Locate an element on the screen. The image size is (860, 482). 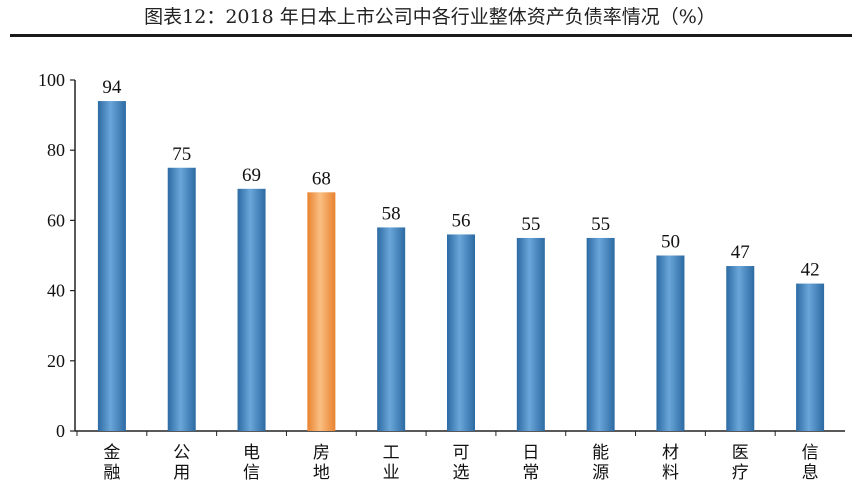
value-label: 58 is located at coordinates (391, 213).